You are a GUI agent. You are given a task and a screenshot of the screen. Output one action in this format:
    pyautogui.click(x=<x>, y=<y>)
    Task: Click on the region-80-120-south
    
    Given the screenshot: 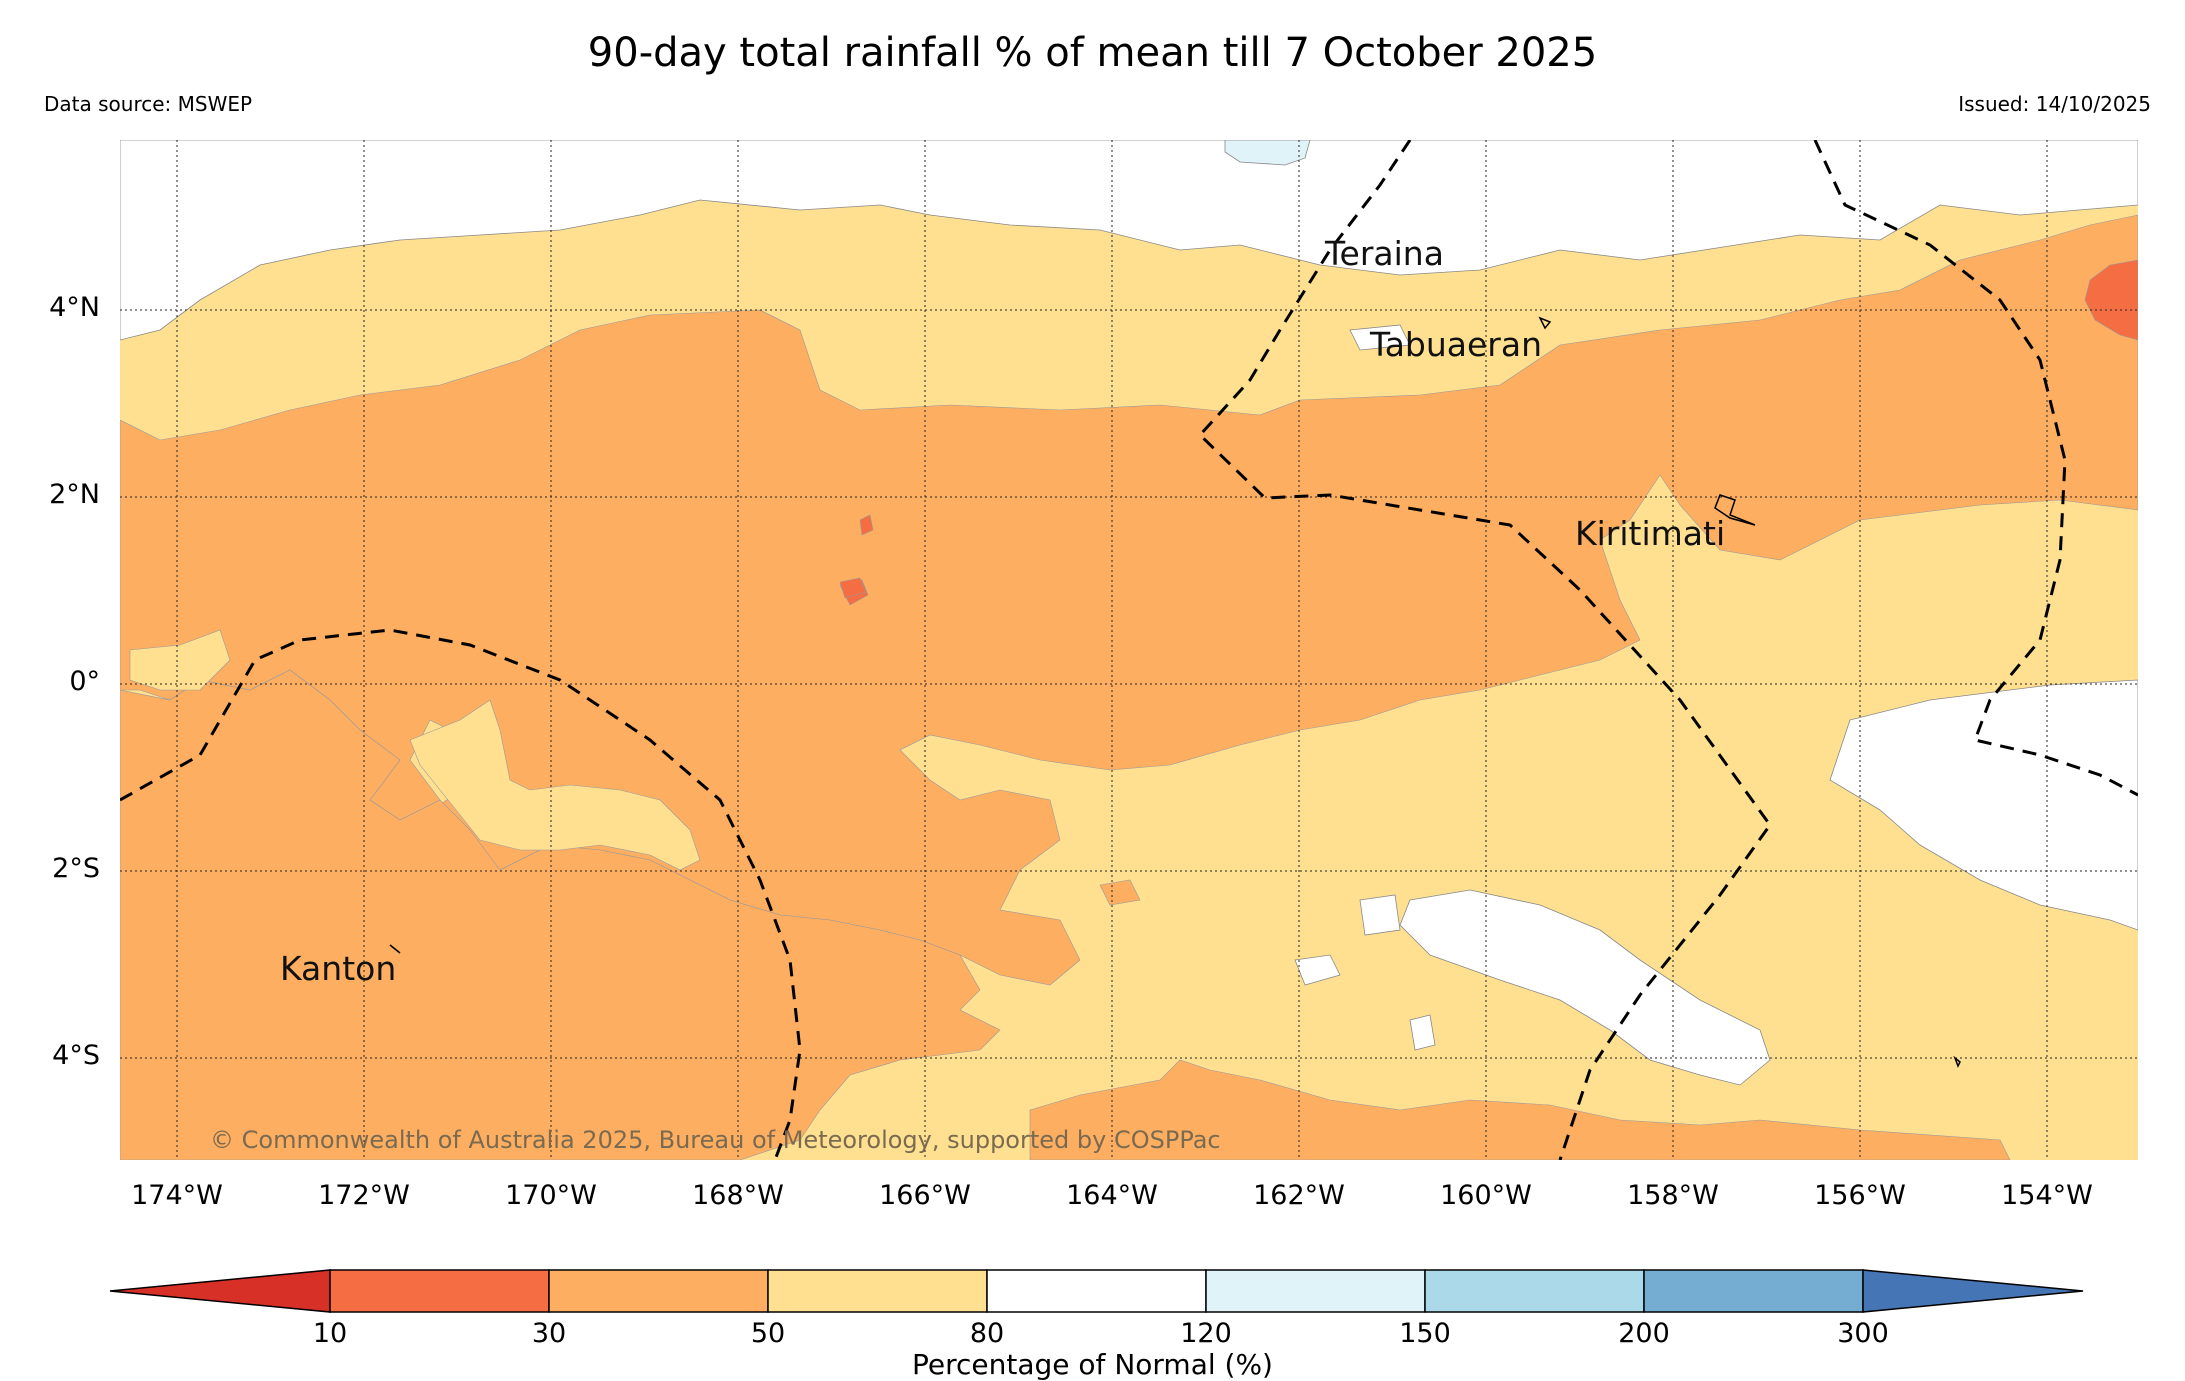 What is the action you would take?
    pyautogui.click(x=1585, y=987)
    